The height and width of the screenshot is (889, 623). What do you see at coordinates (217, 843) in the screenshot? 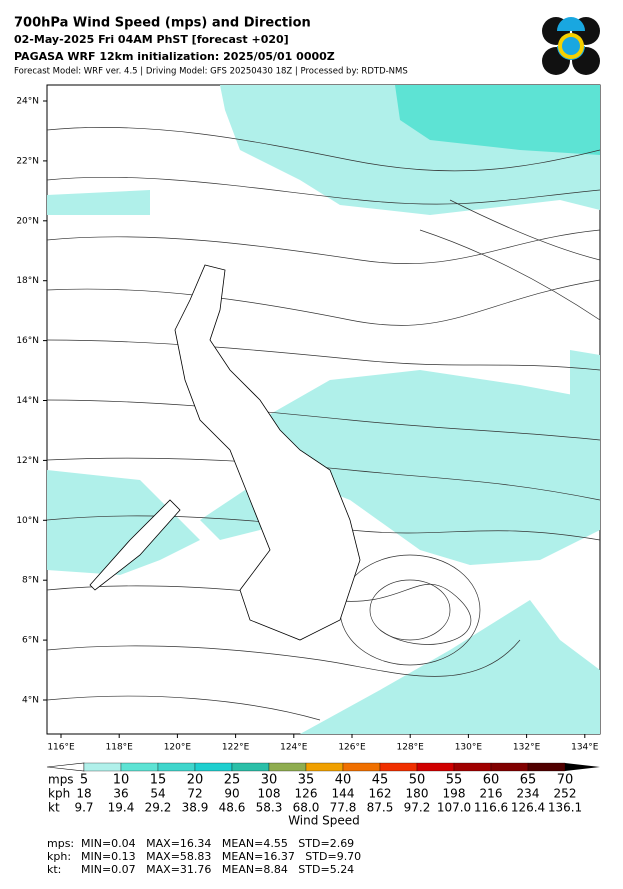
I see `stat-text: MIN=0.04 MAX=16.34 MEAN=4.55 STD=2.69` at bounding box center [217, 843].